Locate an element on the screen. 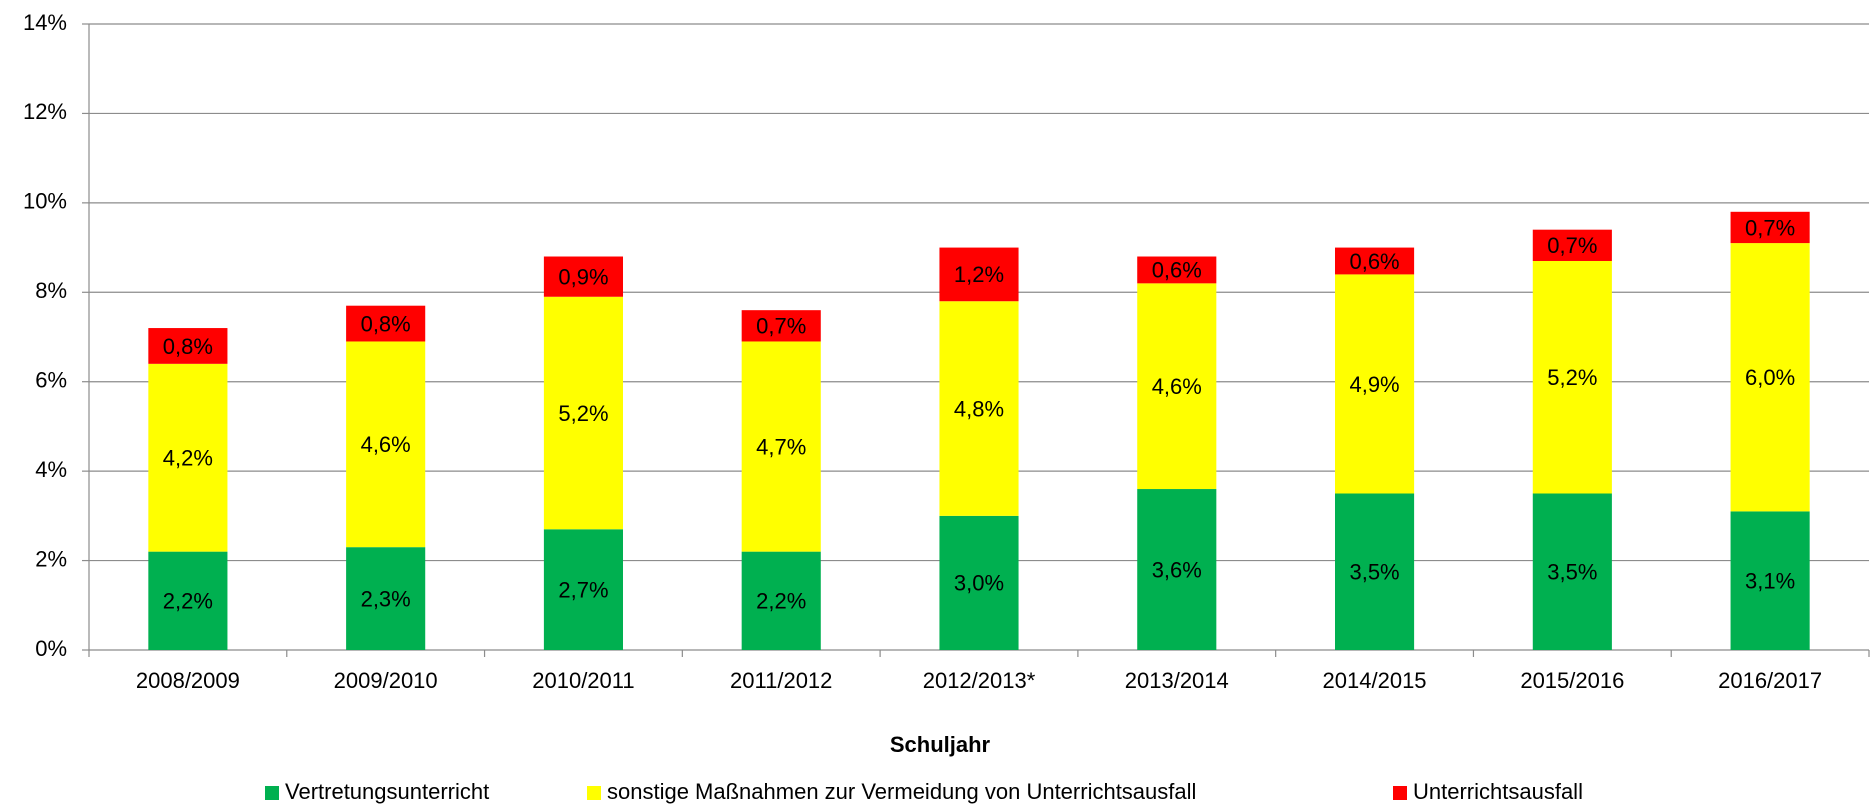 Image resolution: width=1870 pixels, height=810 pixels. x-tick-label: 2009/2010 is located at coordinates (386, 680).